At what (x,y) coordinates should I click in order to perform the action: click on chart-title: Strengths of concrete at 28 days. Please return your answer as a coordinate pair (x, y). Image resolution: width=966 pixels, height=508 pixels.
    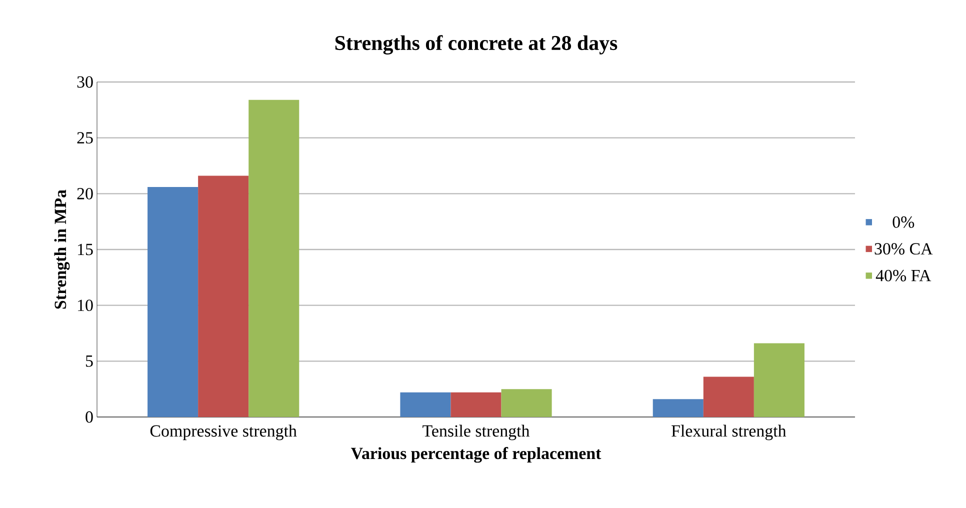
    Looking at the image, I should click on (476, 45).